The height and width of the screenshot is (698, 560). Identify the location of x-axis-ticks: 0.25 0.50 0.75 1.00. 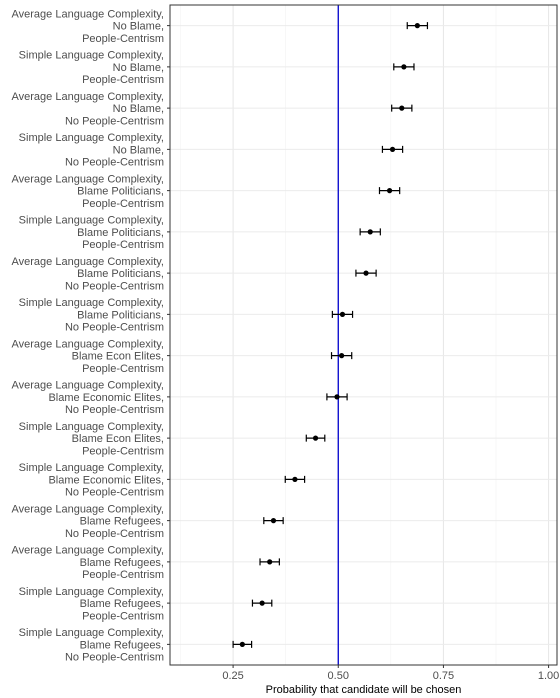
(390, 673).